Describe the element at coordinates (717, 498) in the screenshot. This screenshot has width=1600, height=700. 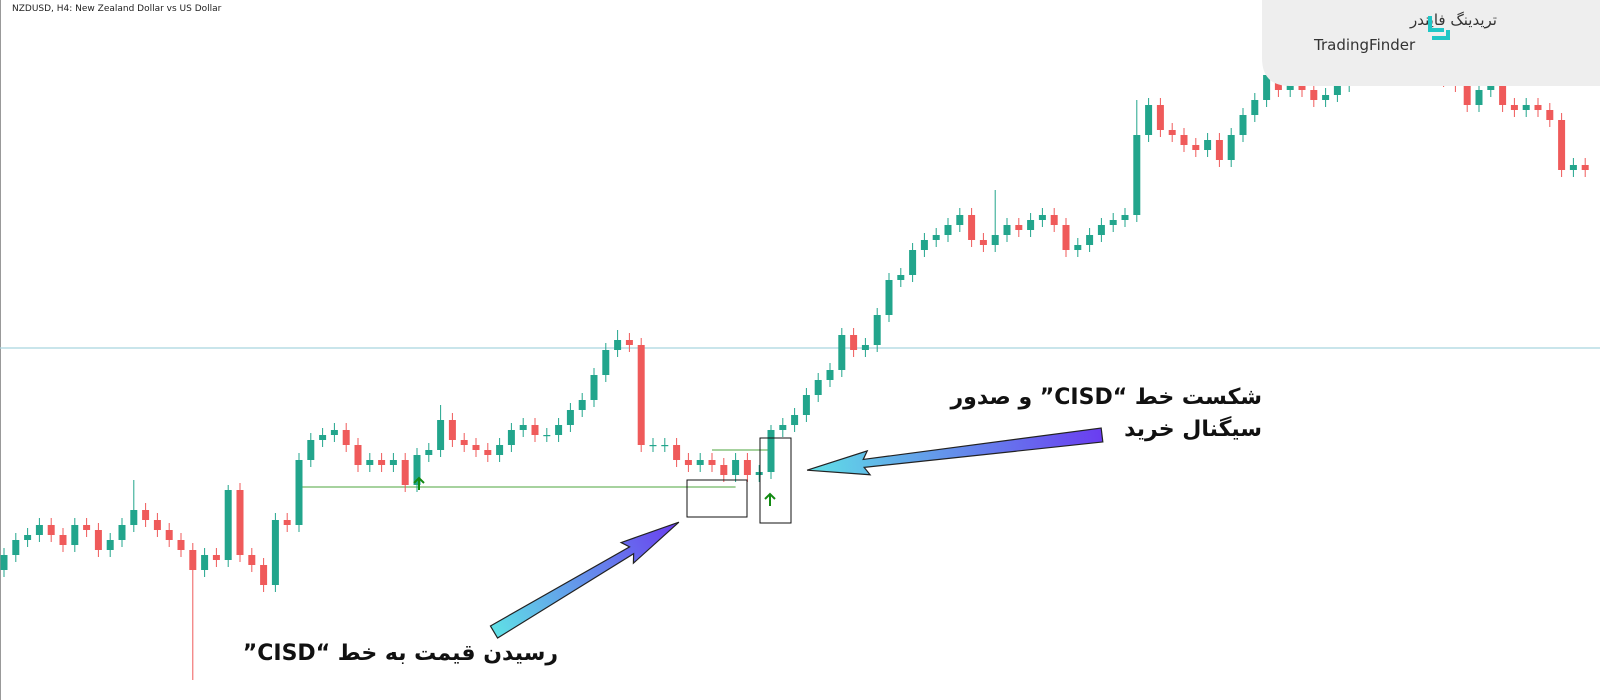
I see `touch-box` at that location.